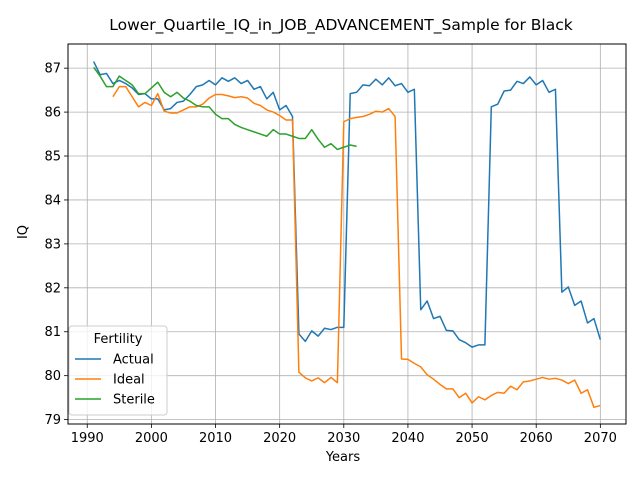  I want to click on legend-entries: Actual Ideal Sterile, so click(115, 380).